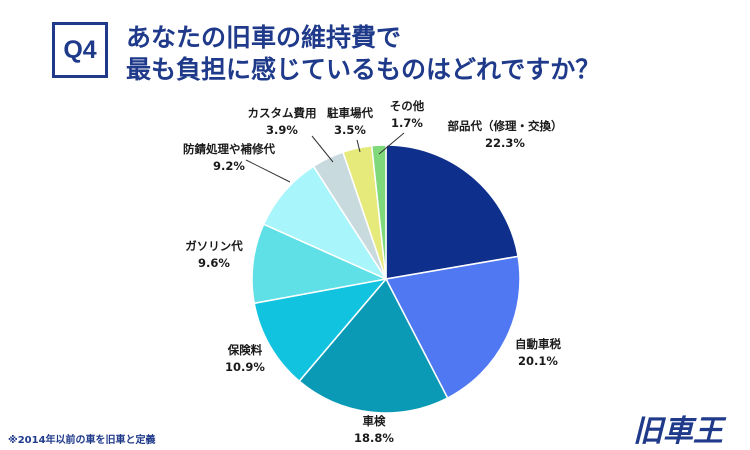 Image resolution: width=750 pixels, height=450 pixels. I want to click on brand-logo-text: 旧車王, so click(680, 431).